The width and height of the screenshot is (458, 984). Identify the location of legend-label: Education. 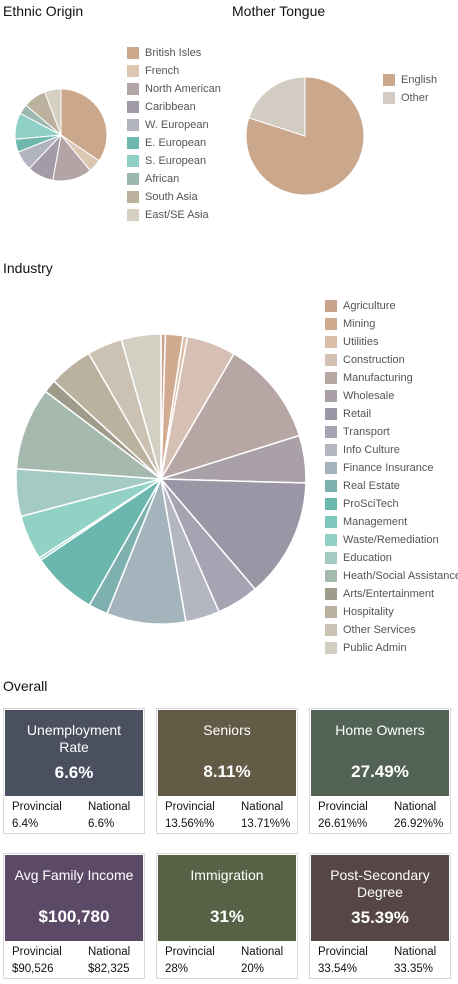
(367, 558).